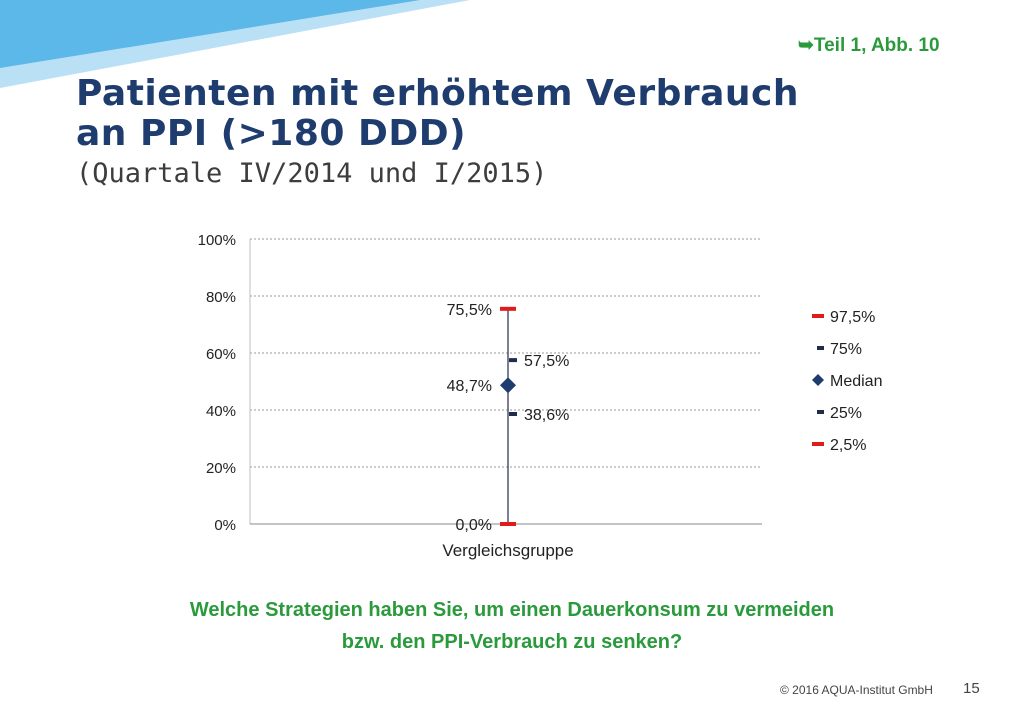 This screenshot has width=1024, height=717. Describe the element at coordinates (469, 310) in the screenshot. I see `data-label: 75,5%` at that location.